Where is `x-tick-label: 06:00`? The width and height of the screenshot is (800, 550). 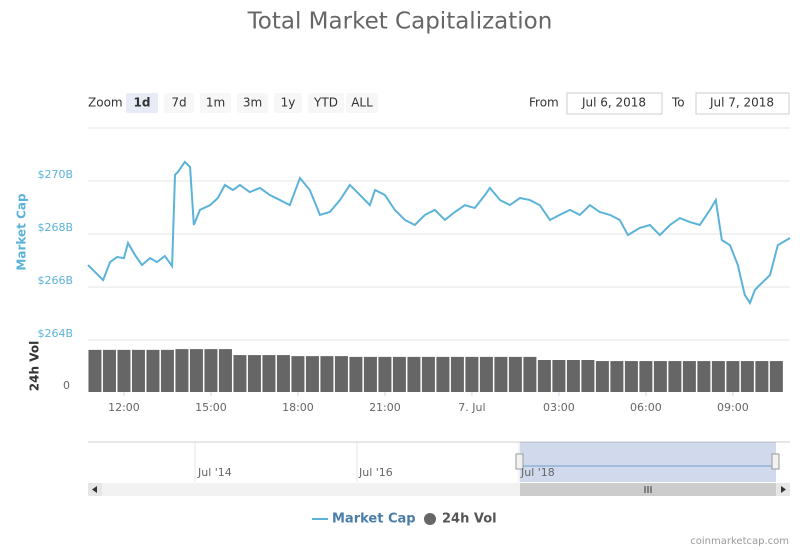
x-tick-label: 06:00 is located at coordinates (646, 407).